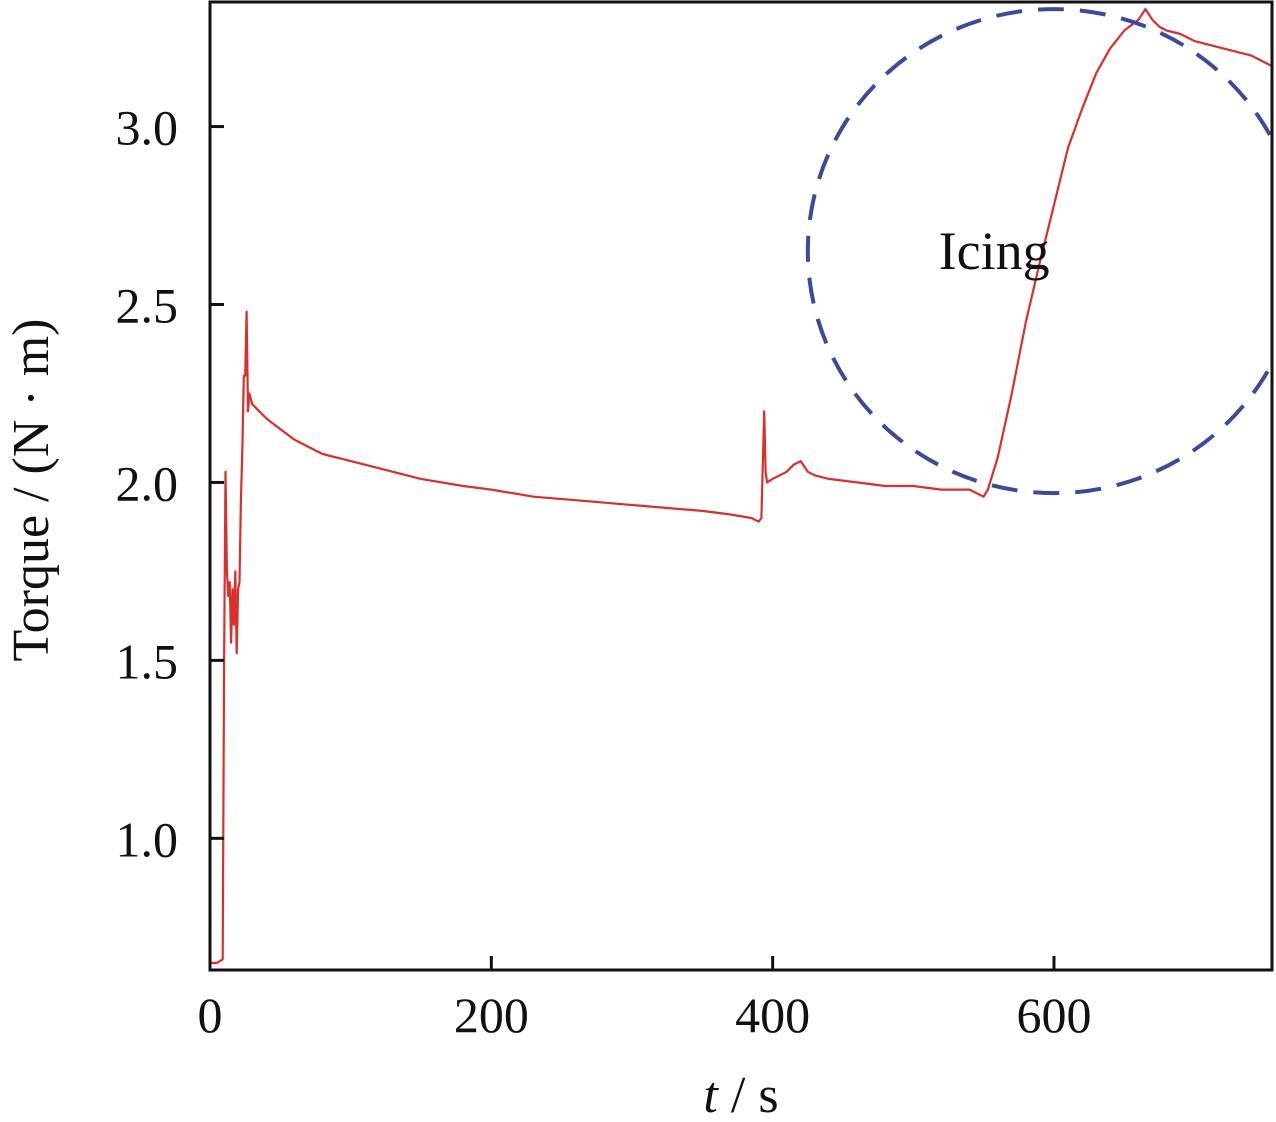 Image resolution: width=1276 pixels, height=1122 pixels. Describe the element at coordinates (711, 1094) in the screenshot. I see `x-axis-variable: t` at that location.